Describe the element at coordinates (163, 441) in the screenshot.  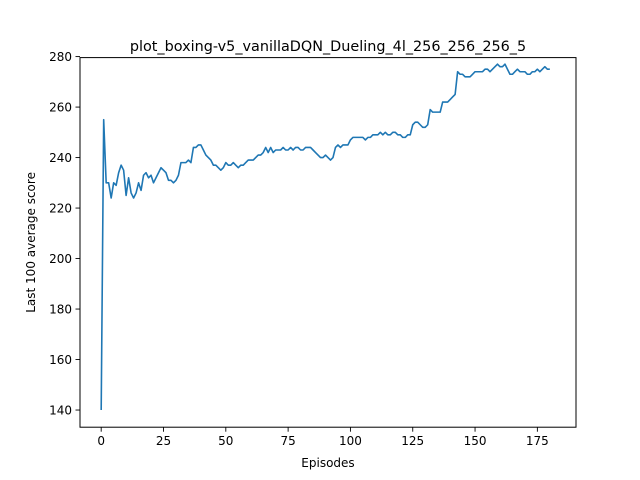
I see `x-tick-label: 25` at that location.